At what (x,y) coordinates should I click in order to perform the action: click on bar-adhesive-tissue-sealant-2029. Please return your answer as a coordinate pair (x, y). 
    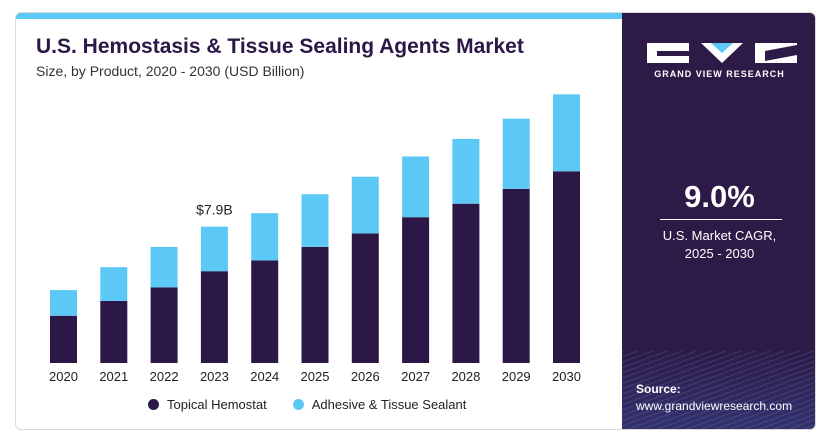
    Looking at the image, I should click on (516, 153).